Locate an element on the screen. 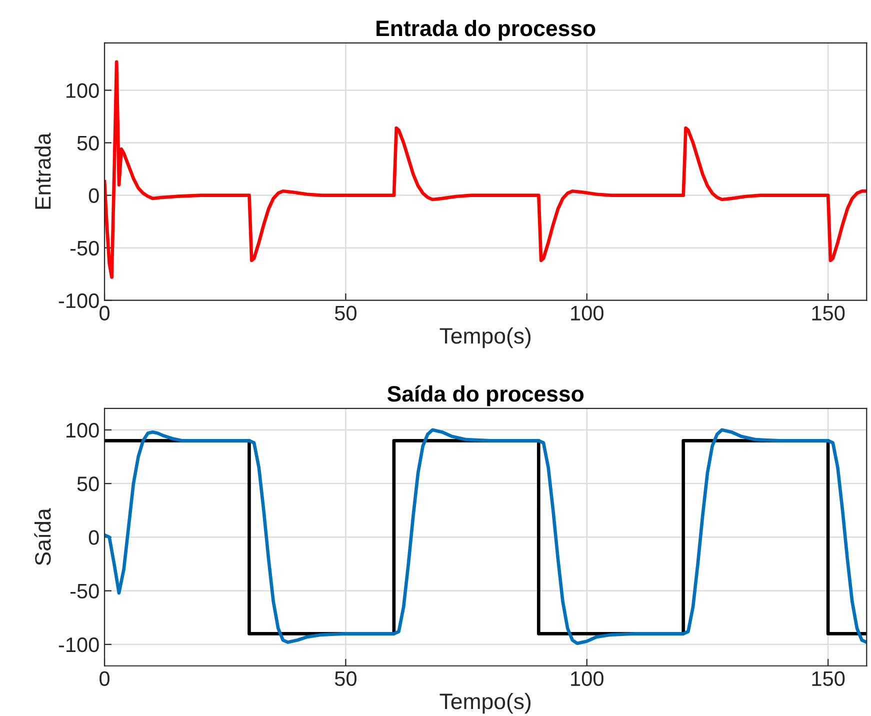 The width and height of the screenshot is (871, 716). y-axis-title: Saída is located at coordinates (42, 537).